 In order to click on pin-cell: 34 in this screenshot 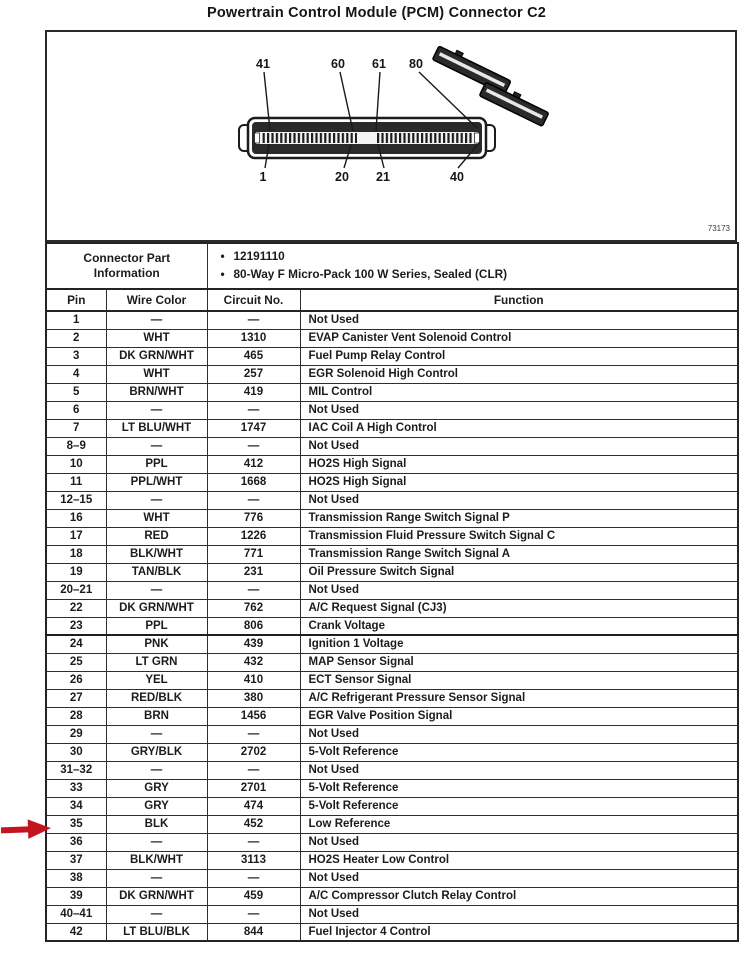, I will do `click(76, 806)`.